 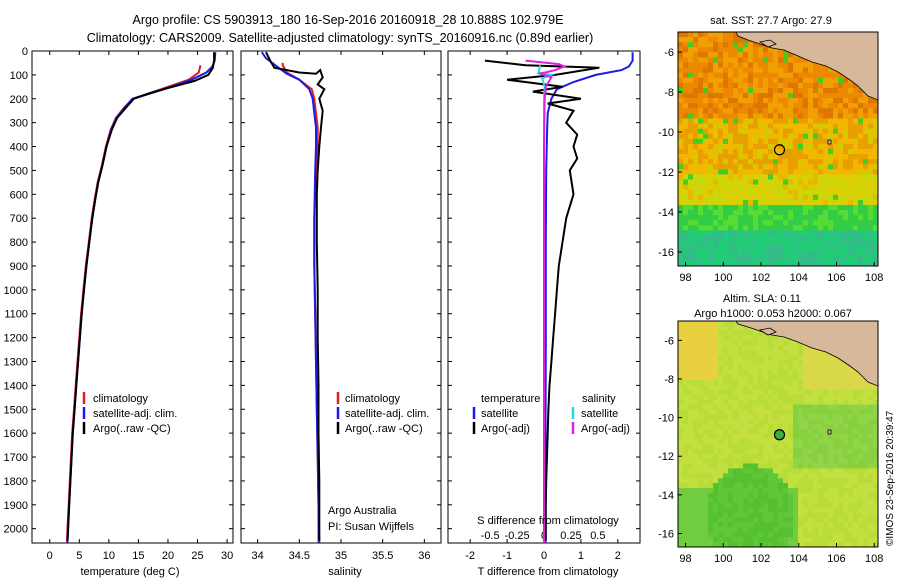 What do you see at coordinates (135, 414) in the screenshot?
I see `temperature-legend-satellite: satellite-adj. clim.` at bounding box center [135, 414].